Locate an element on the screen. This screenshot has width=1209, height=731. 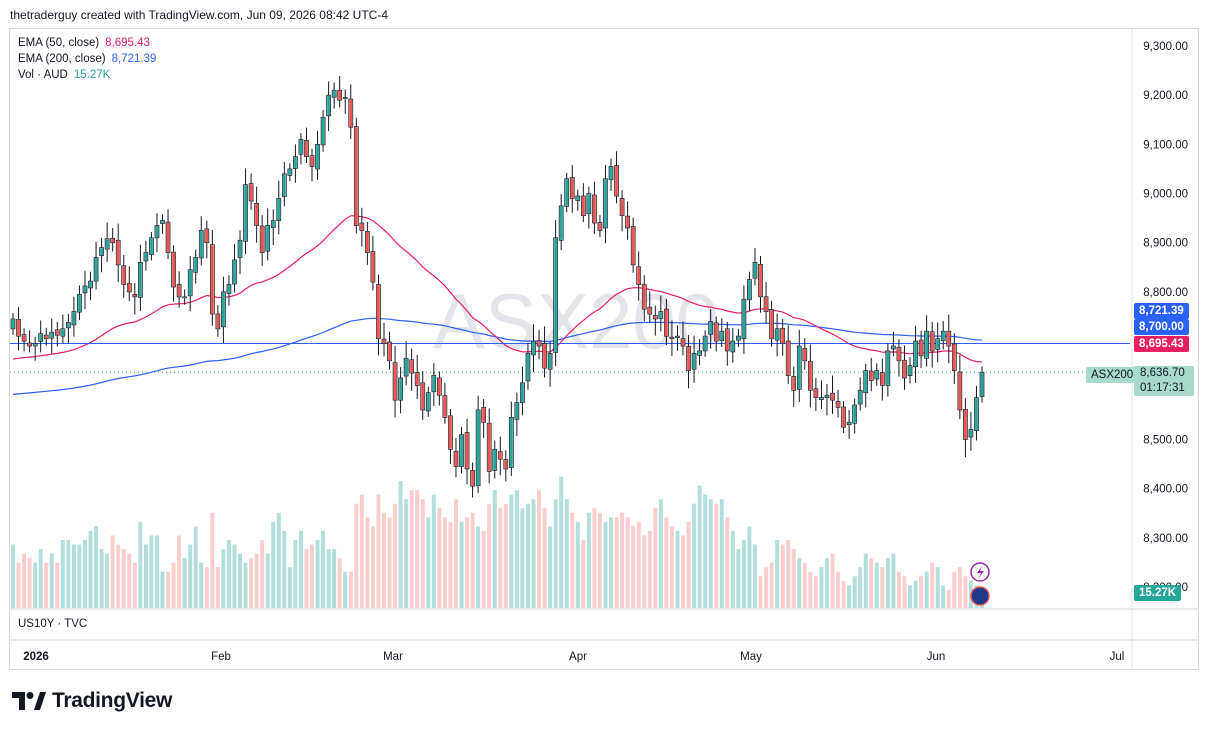
legend-ema200: EMA (200, close) 8,721.39 is located at coordinates (87, 59).